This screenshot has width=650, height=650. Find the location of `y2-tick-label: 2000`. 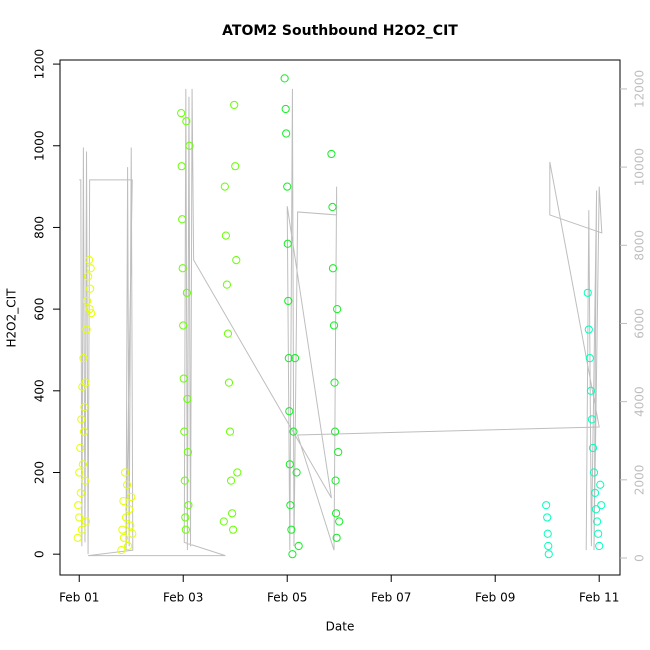

y2-tick-label: 2000 is located at coordinates (640, 480).